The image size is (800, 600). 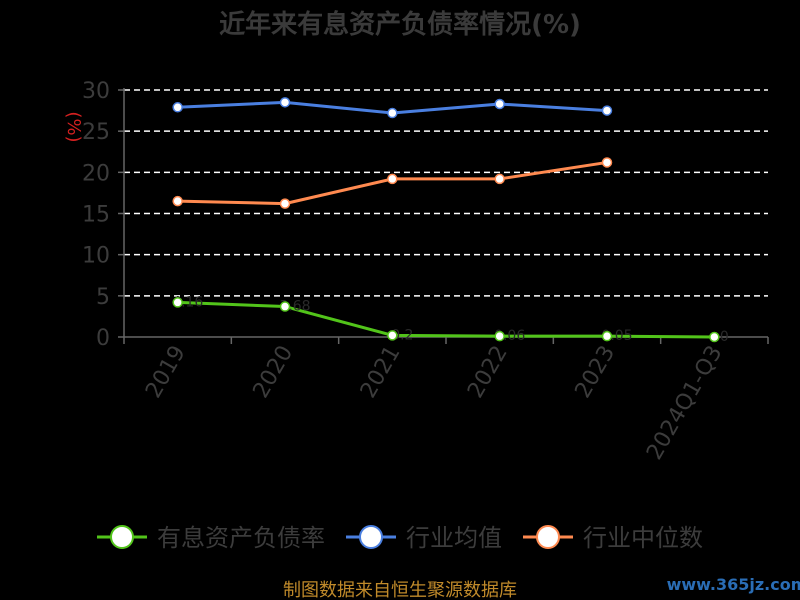 I want to click on x-tick-label: 2022, so click(x=488, y=371).